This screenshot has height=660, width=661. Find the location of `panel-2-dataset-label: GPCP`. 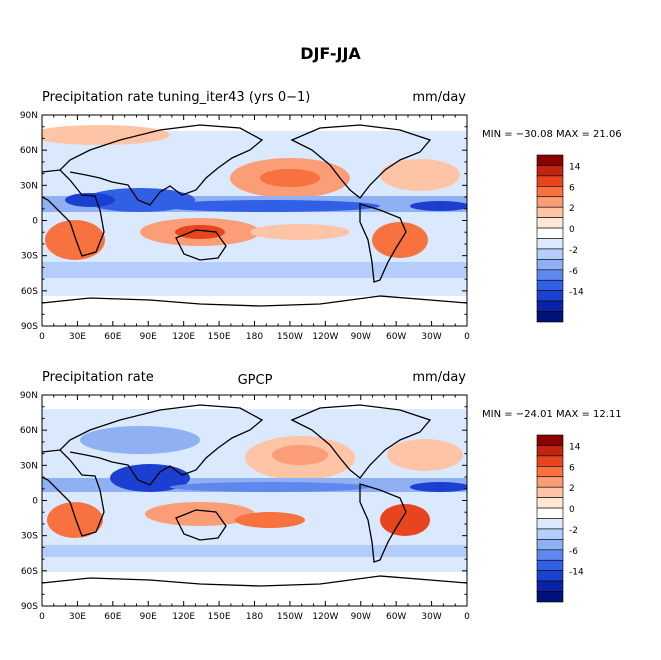

panel-2-dataset-label: GPCP is located at coordinates (255, 380).